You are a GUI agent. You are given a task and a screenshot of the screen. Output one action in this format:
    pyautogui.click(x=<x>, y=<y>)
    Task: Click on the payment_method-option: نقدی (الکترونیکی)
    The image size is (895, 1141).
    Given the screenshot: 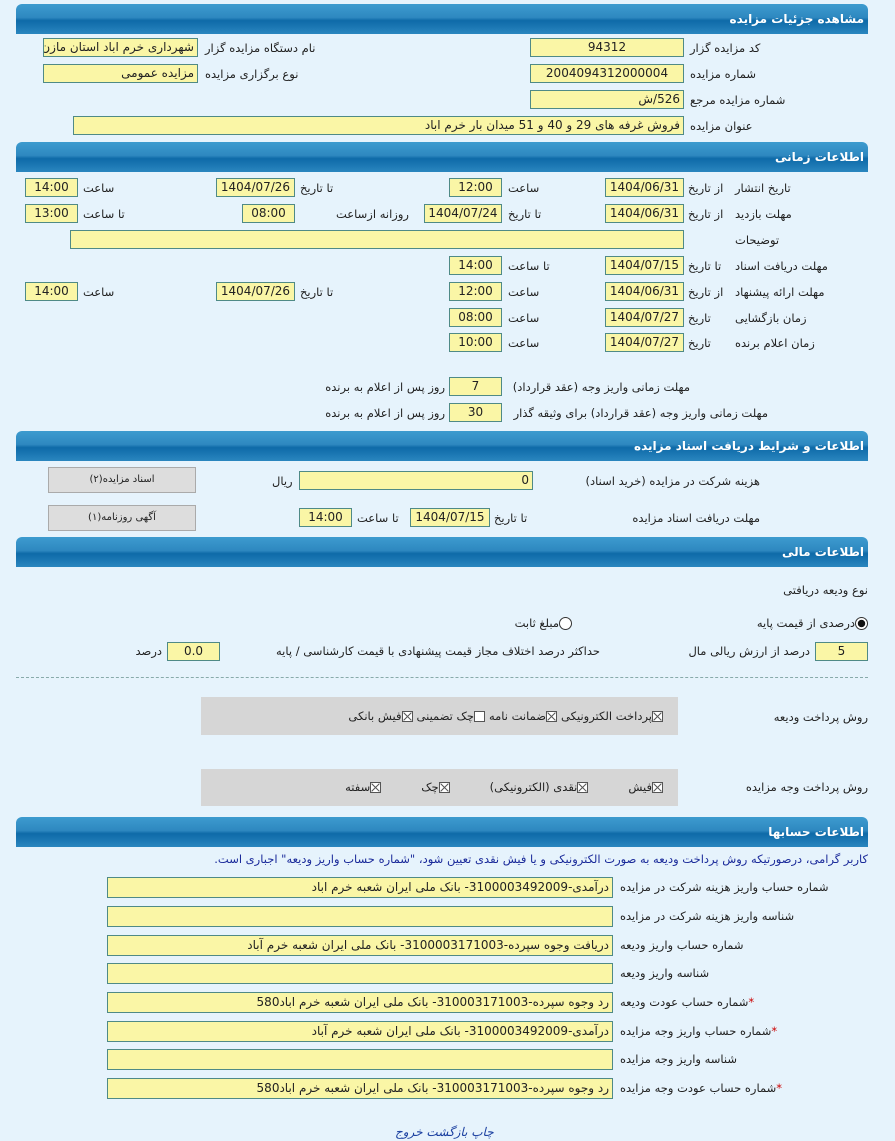 What is the action you would take?
    pyautogui.click(x=539, y=787)
    